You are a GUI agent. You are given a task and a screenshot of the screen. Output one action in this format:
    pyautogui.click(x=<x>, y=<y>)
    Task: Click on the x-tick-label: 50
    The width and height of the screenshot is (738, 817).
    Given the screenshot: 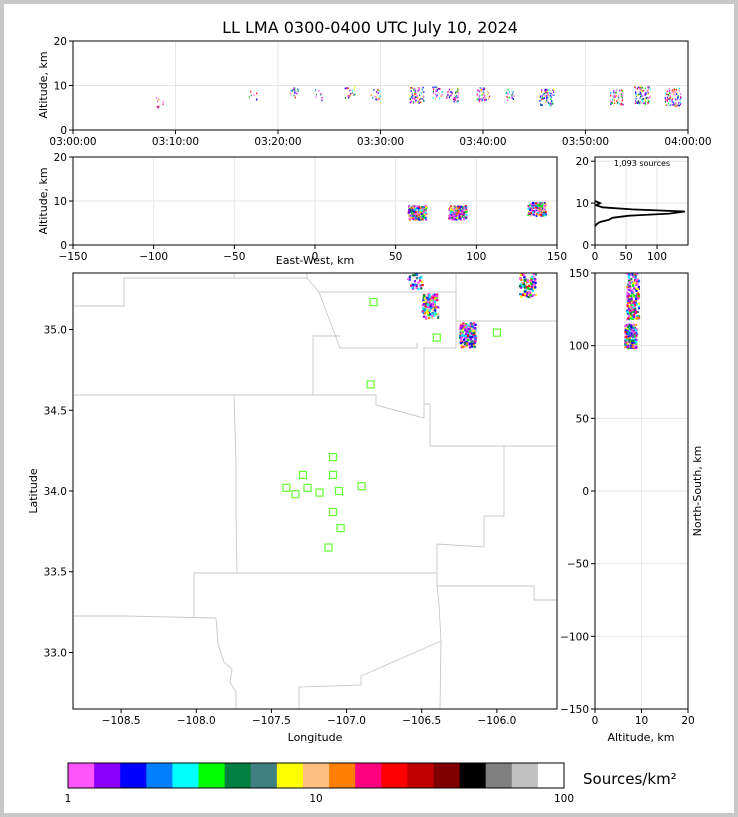 What is the action you would take?
    pyautogui.click(x=395, y=257)
    